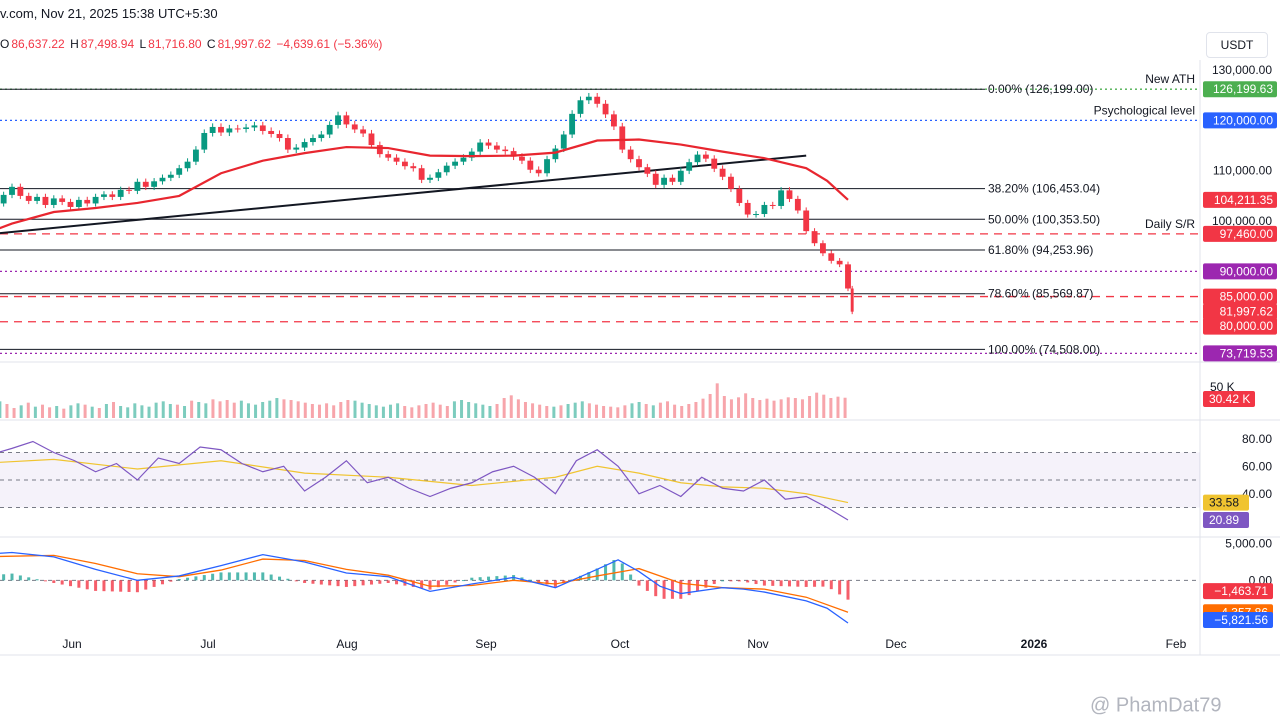  Describe the element at coordinates (211, 44) in the screenshot. I see `close-label: C` at that location.